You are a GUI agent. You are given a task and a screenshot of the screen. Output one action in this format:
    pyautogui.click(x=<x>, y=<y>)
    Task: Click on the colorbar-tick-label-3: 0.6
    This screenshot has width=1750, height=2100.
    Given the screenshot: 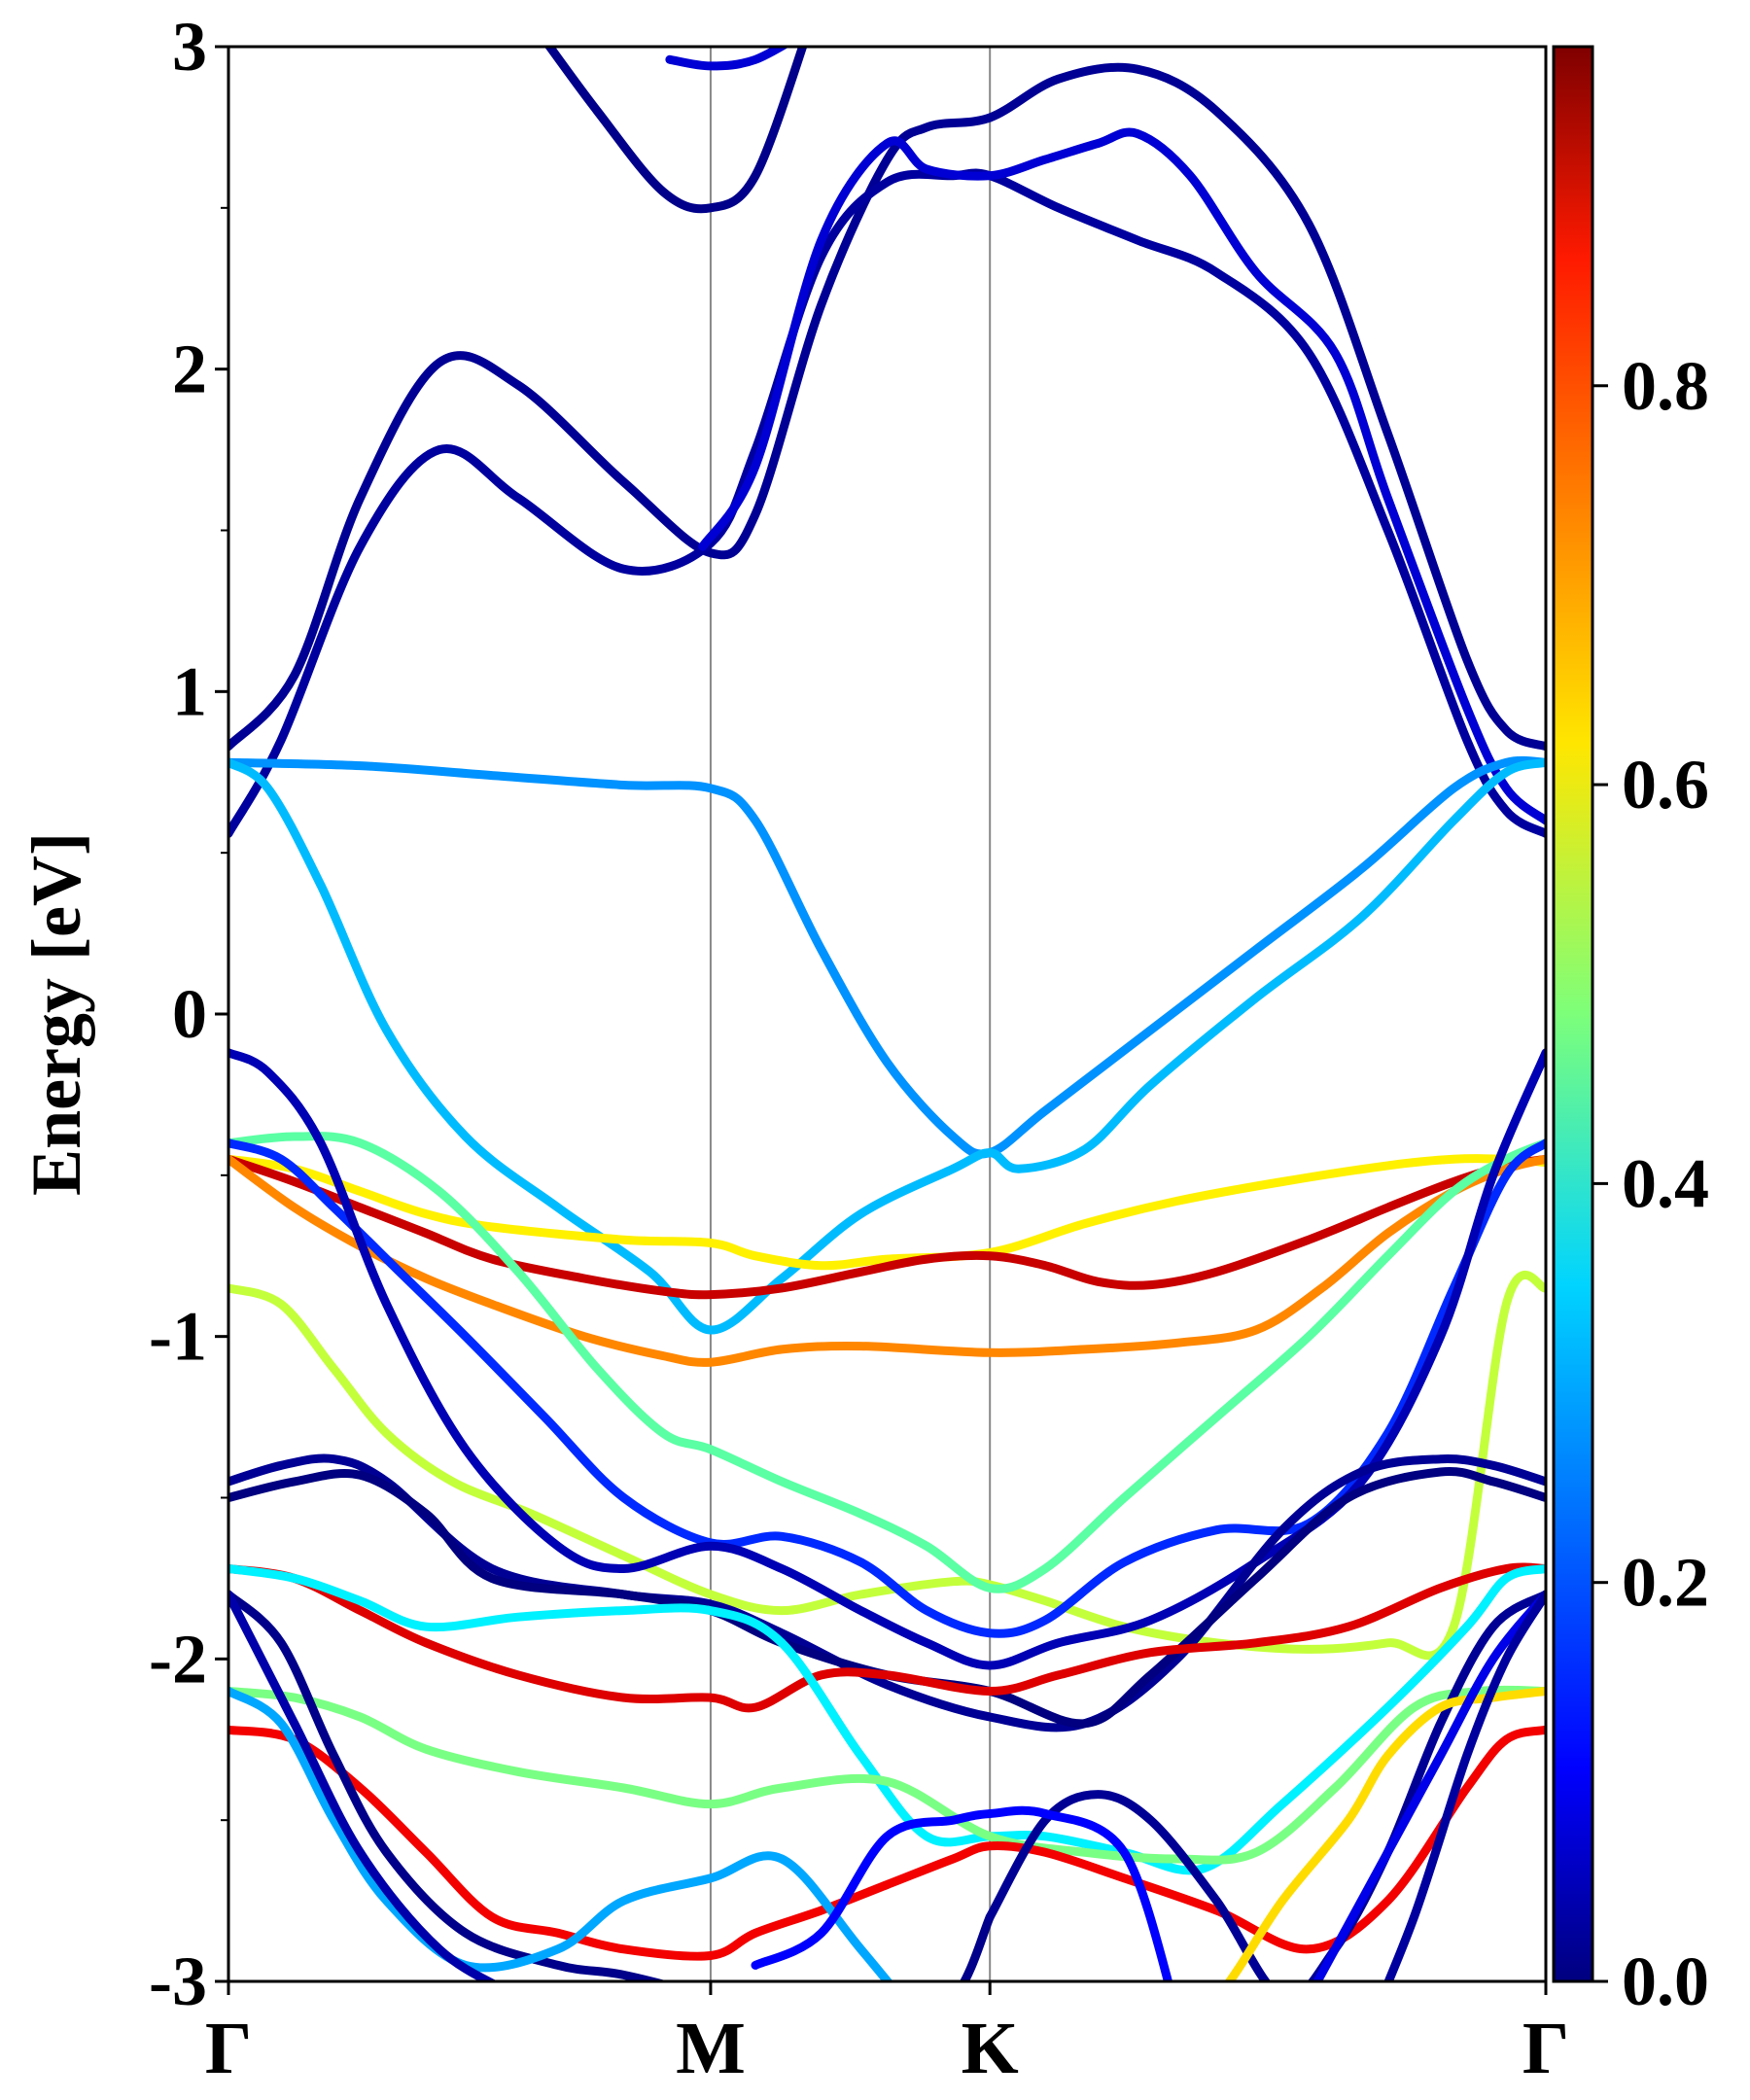 What is the action you would take?
    pyautogui.click(x=1665, y=784)
    